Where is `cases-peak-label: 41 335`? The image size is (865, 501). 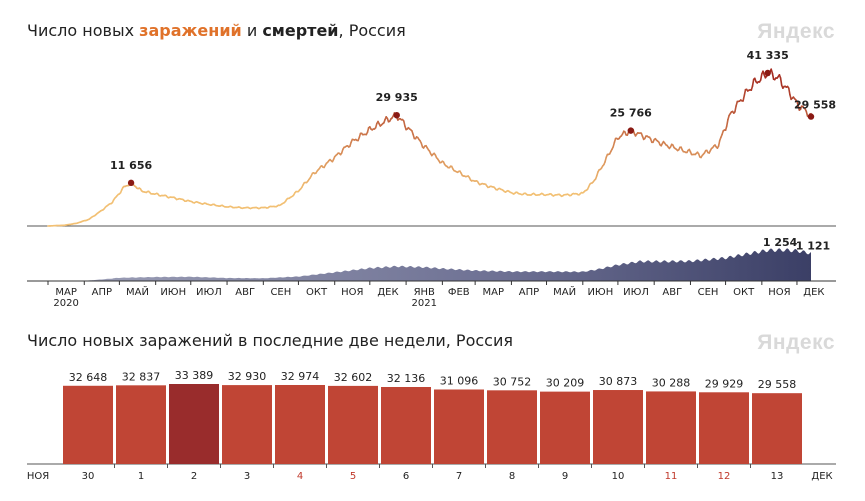
cases-peak-label: 41 335 is located at coordinates (768, 55).